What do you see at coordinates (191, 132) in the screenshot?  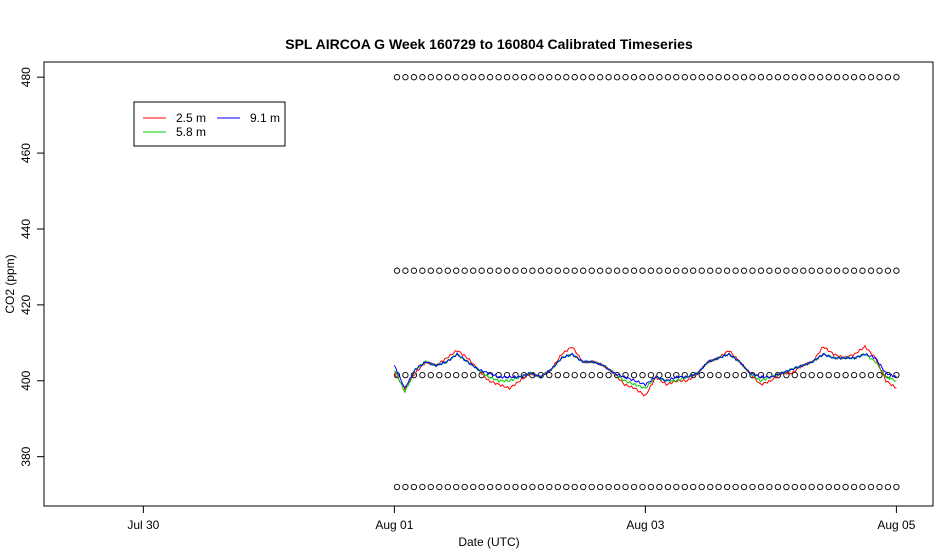 I see `legend-label-2: 5.8 m` at bounding box center [191, 132].